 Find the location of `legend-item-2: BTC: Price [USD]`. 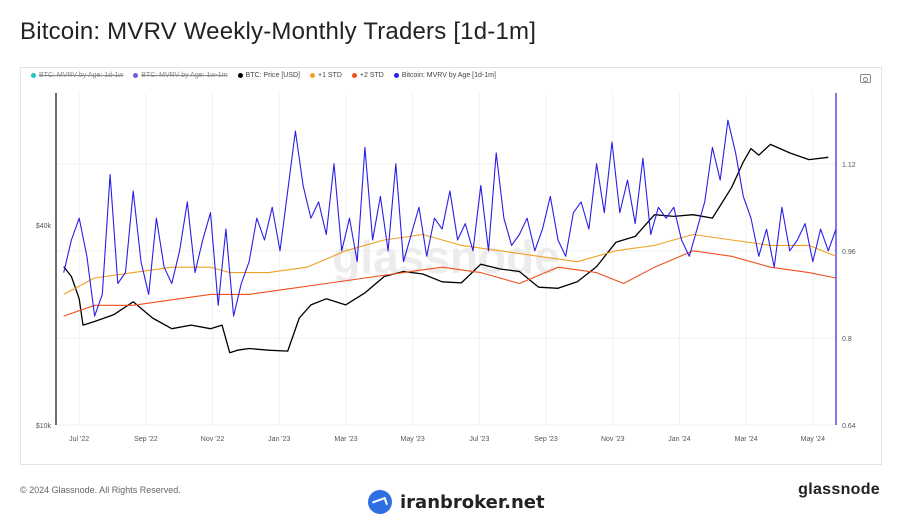

legend-item-2: BTC: Price [USD] is located at coordinates (268, 75).